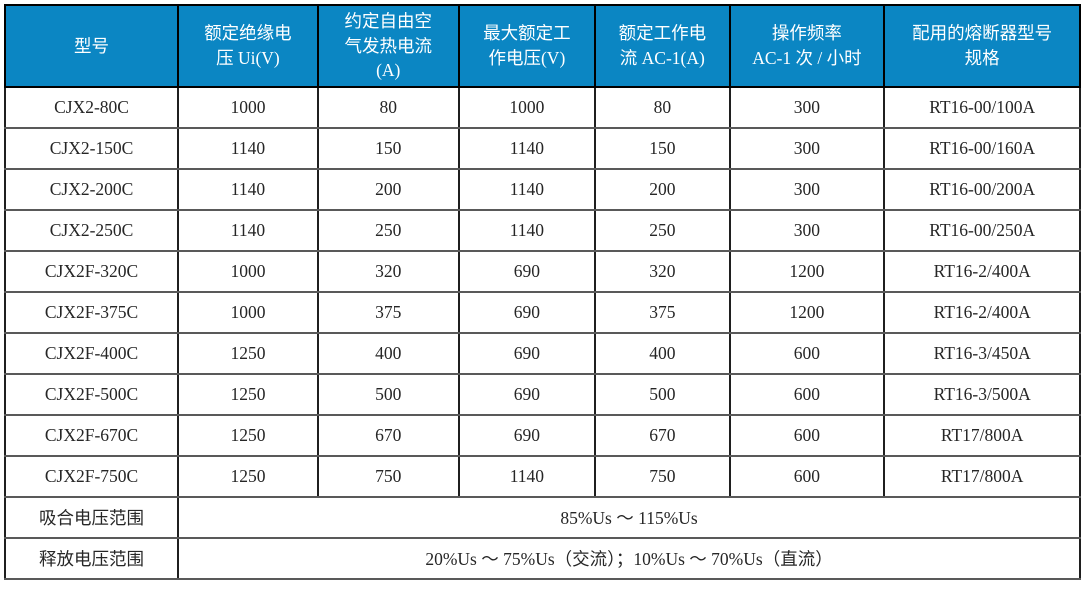 The height and width of the screenshot is (612, 1085). What do you see at coordinates (807, 46) in the screenshot?
I see `column-header-operating-frequency: 操作频率 AC-1 次 / 小时` at bounding box center [807, 46].